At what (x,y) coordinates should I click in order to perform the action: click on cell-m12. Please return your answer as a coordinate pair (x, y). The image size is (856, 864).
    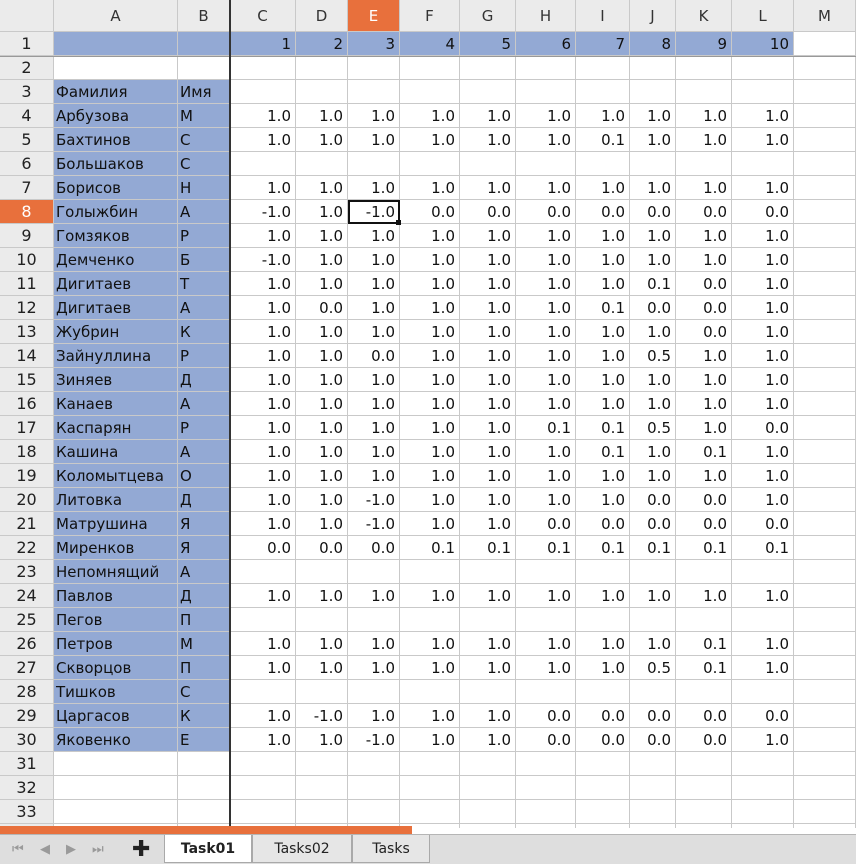
    Looking at the image, I should click on (825, 308).